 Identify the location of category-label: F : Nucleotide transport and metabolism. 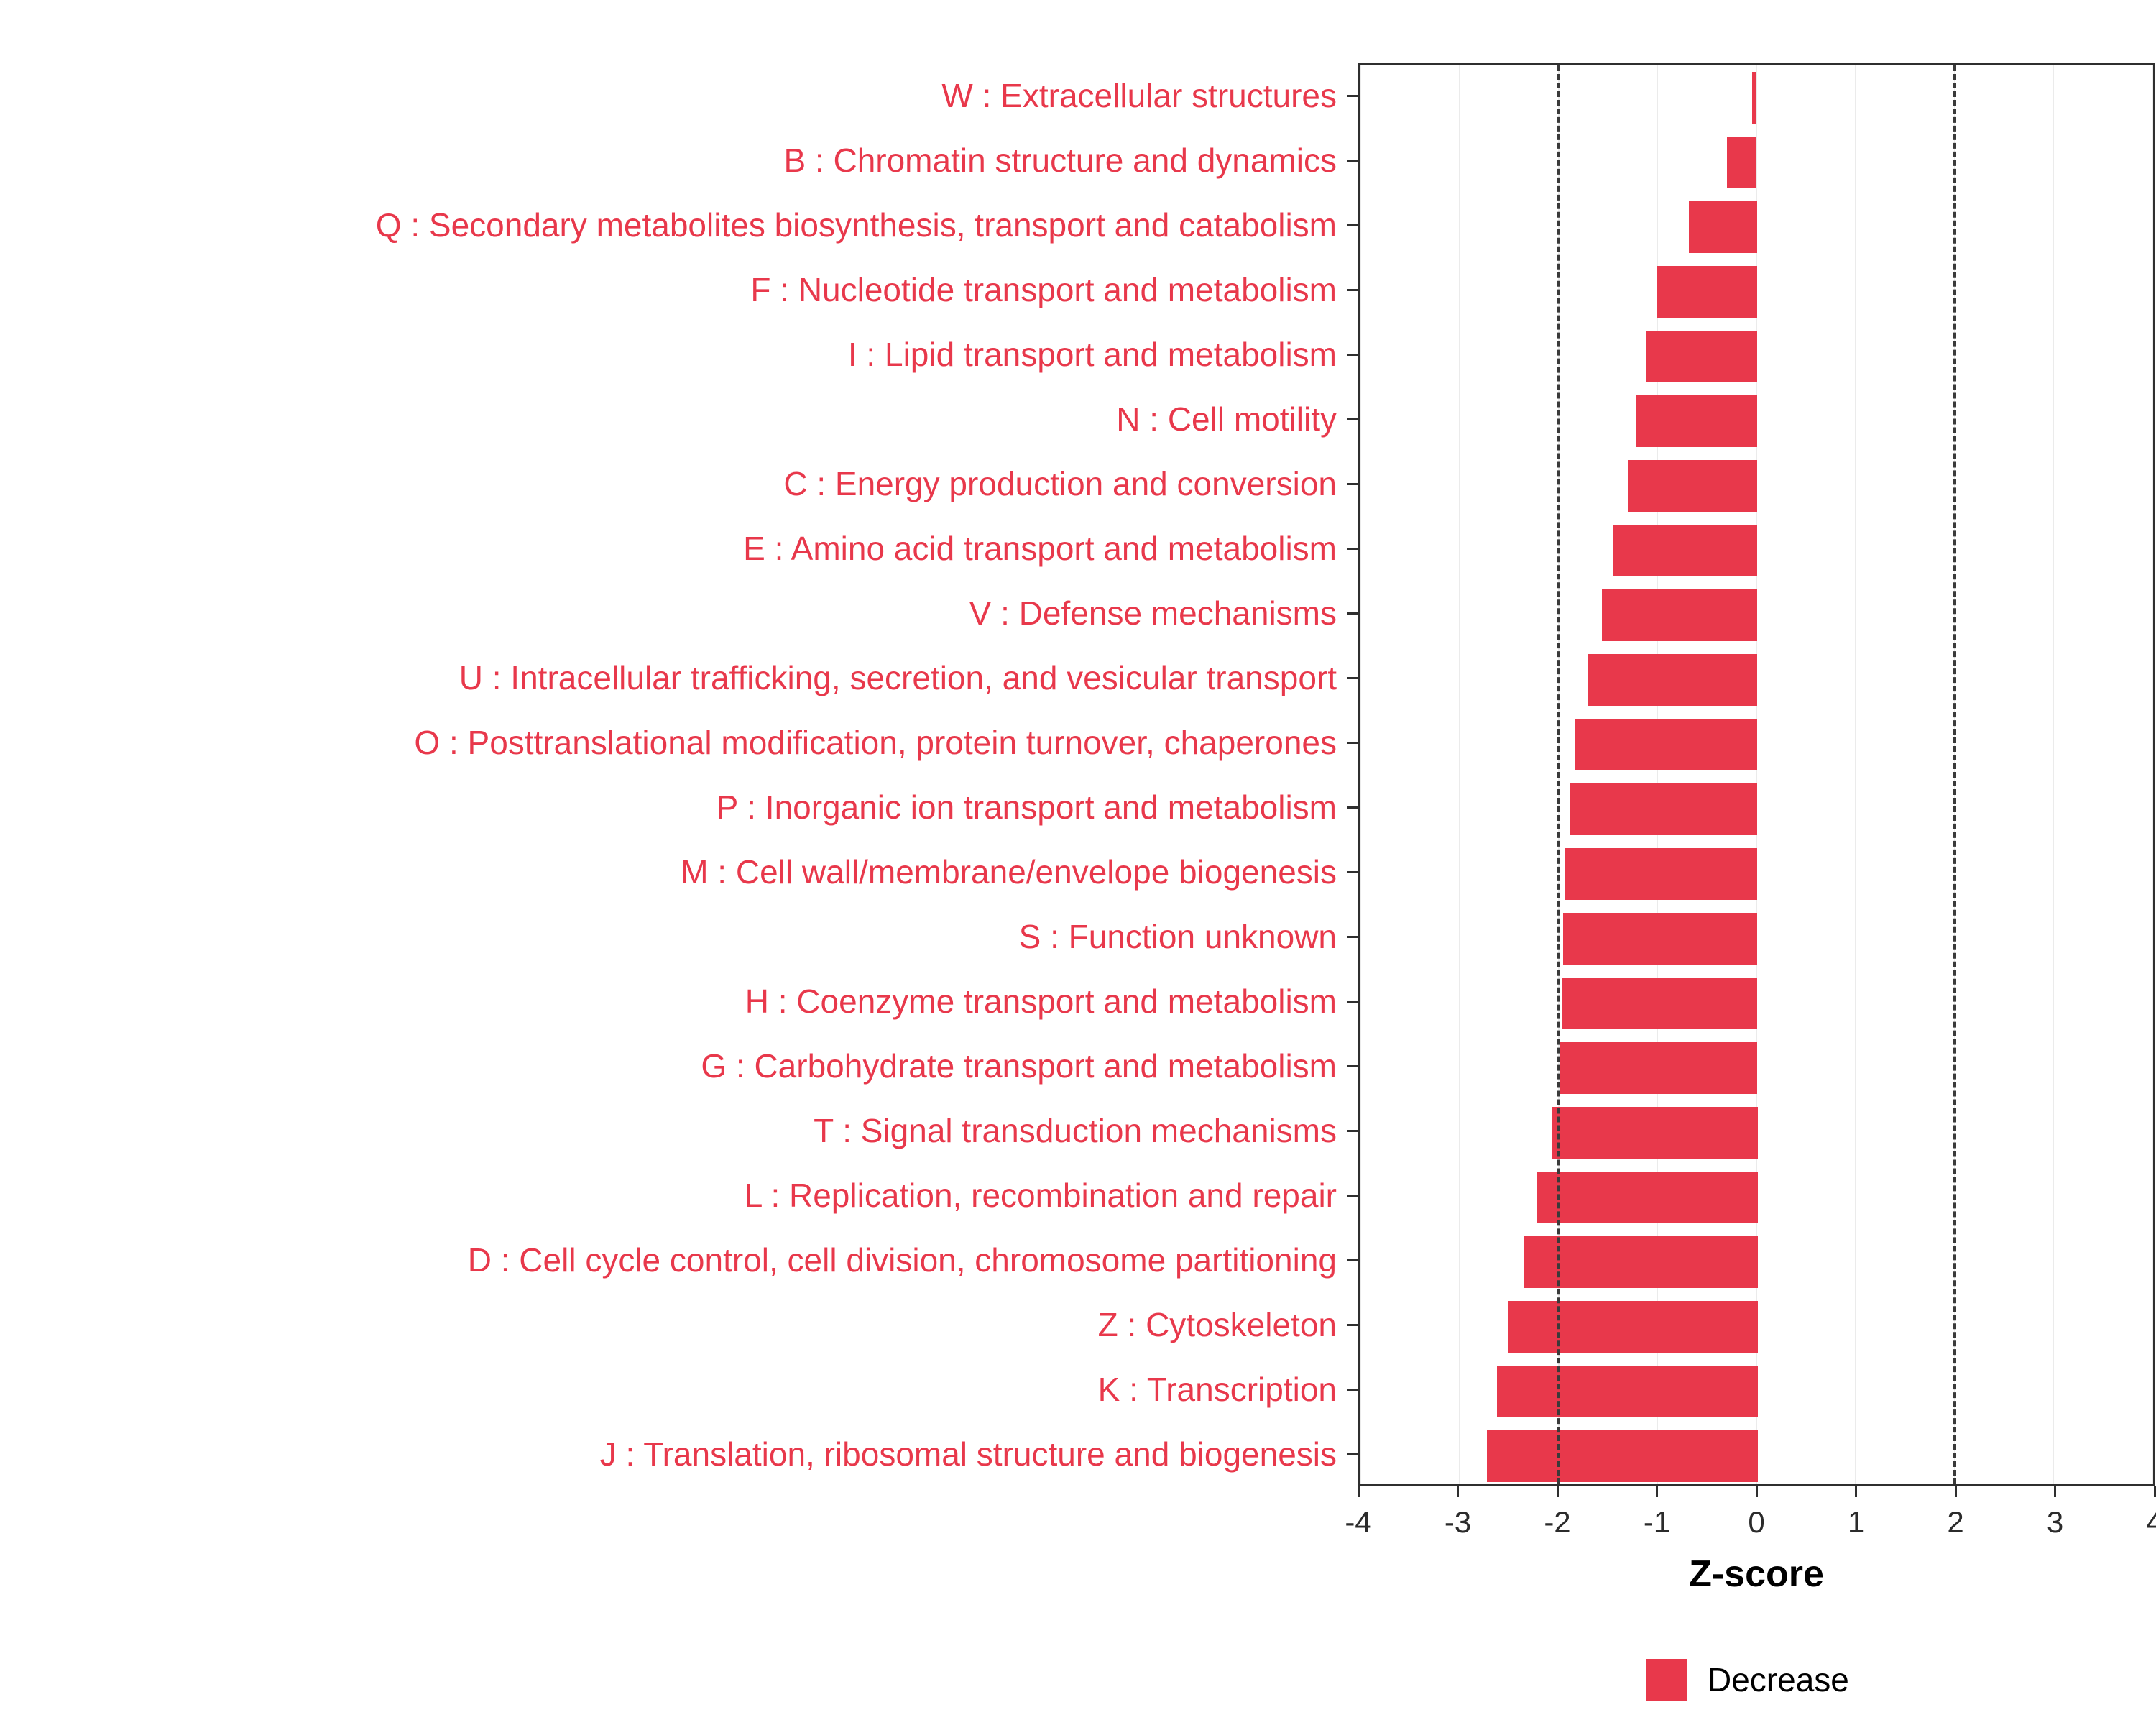
(1043, 289).